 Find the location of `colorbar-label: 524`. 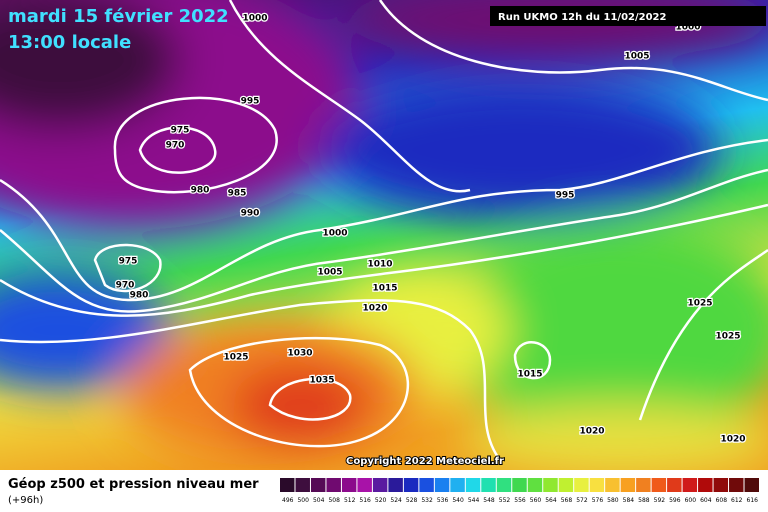

colorbar-label: 524 is located at coordinates (396, 500).